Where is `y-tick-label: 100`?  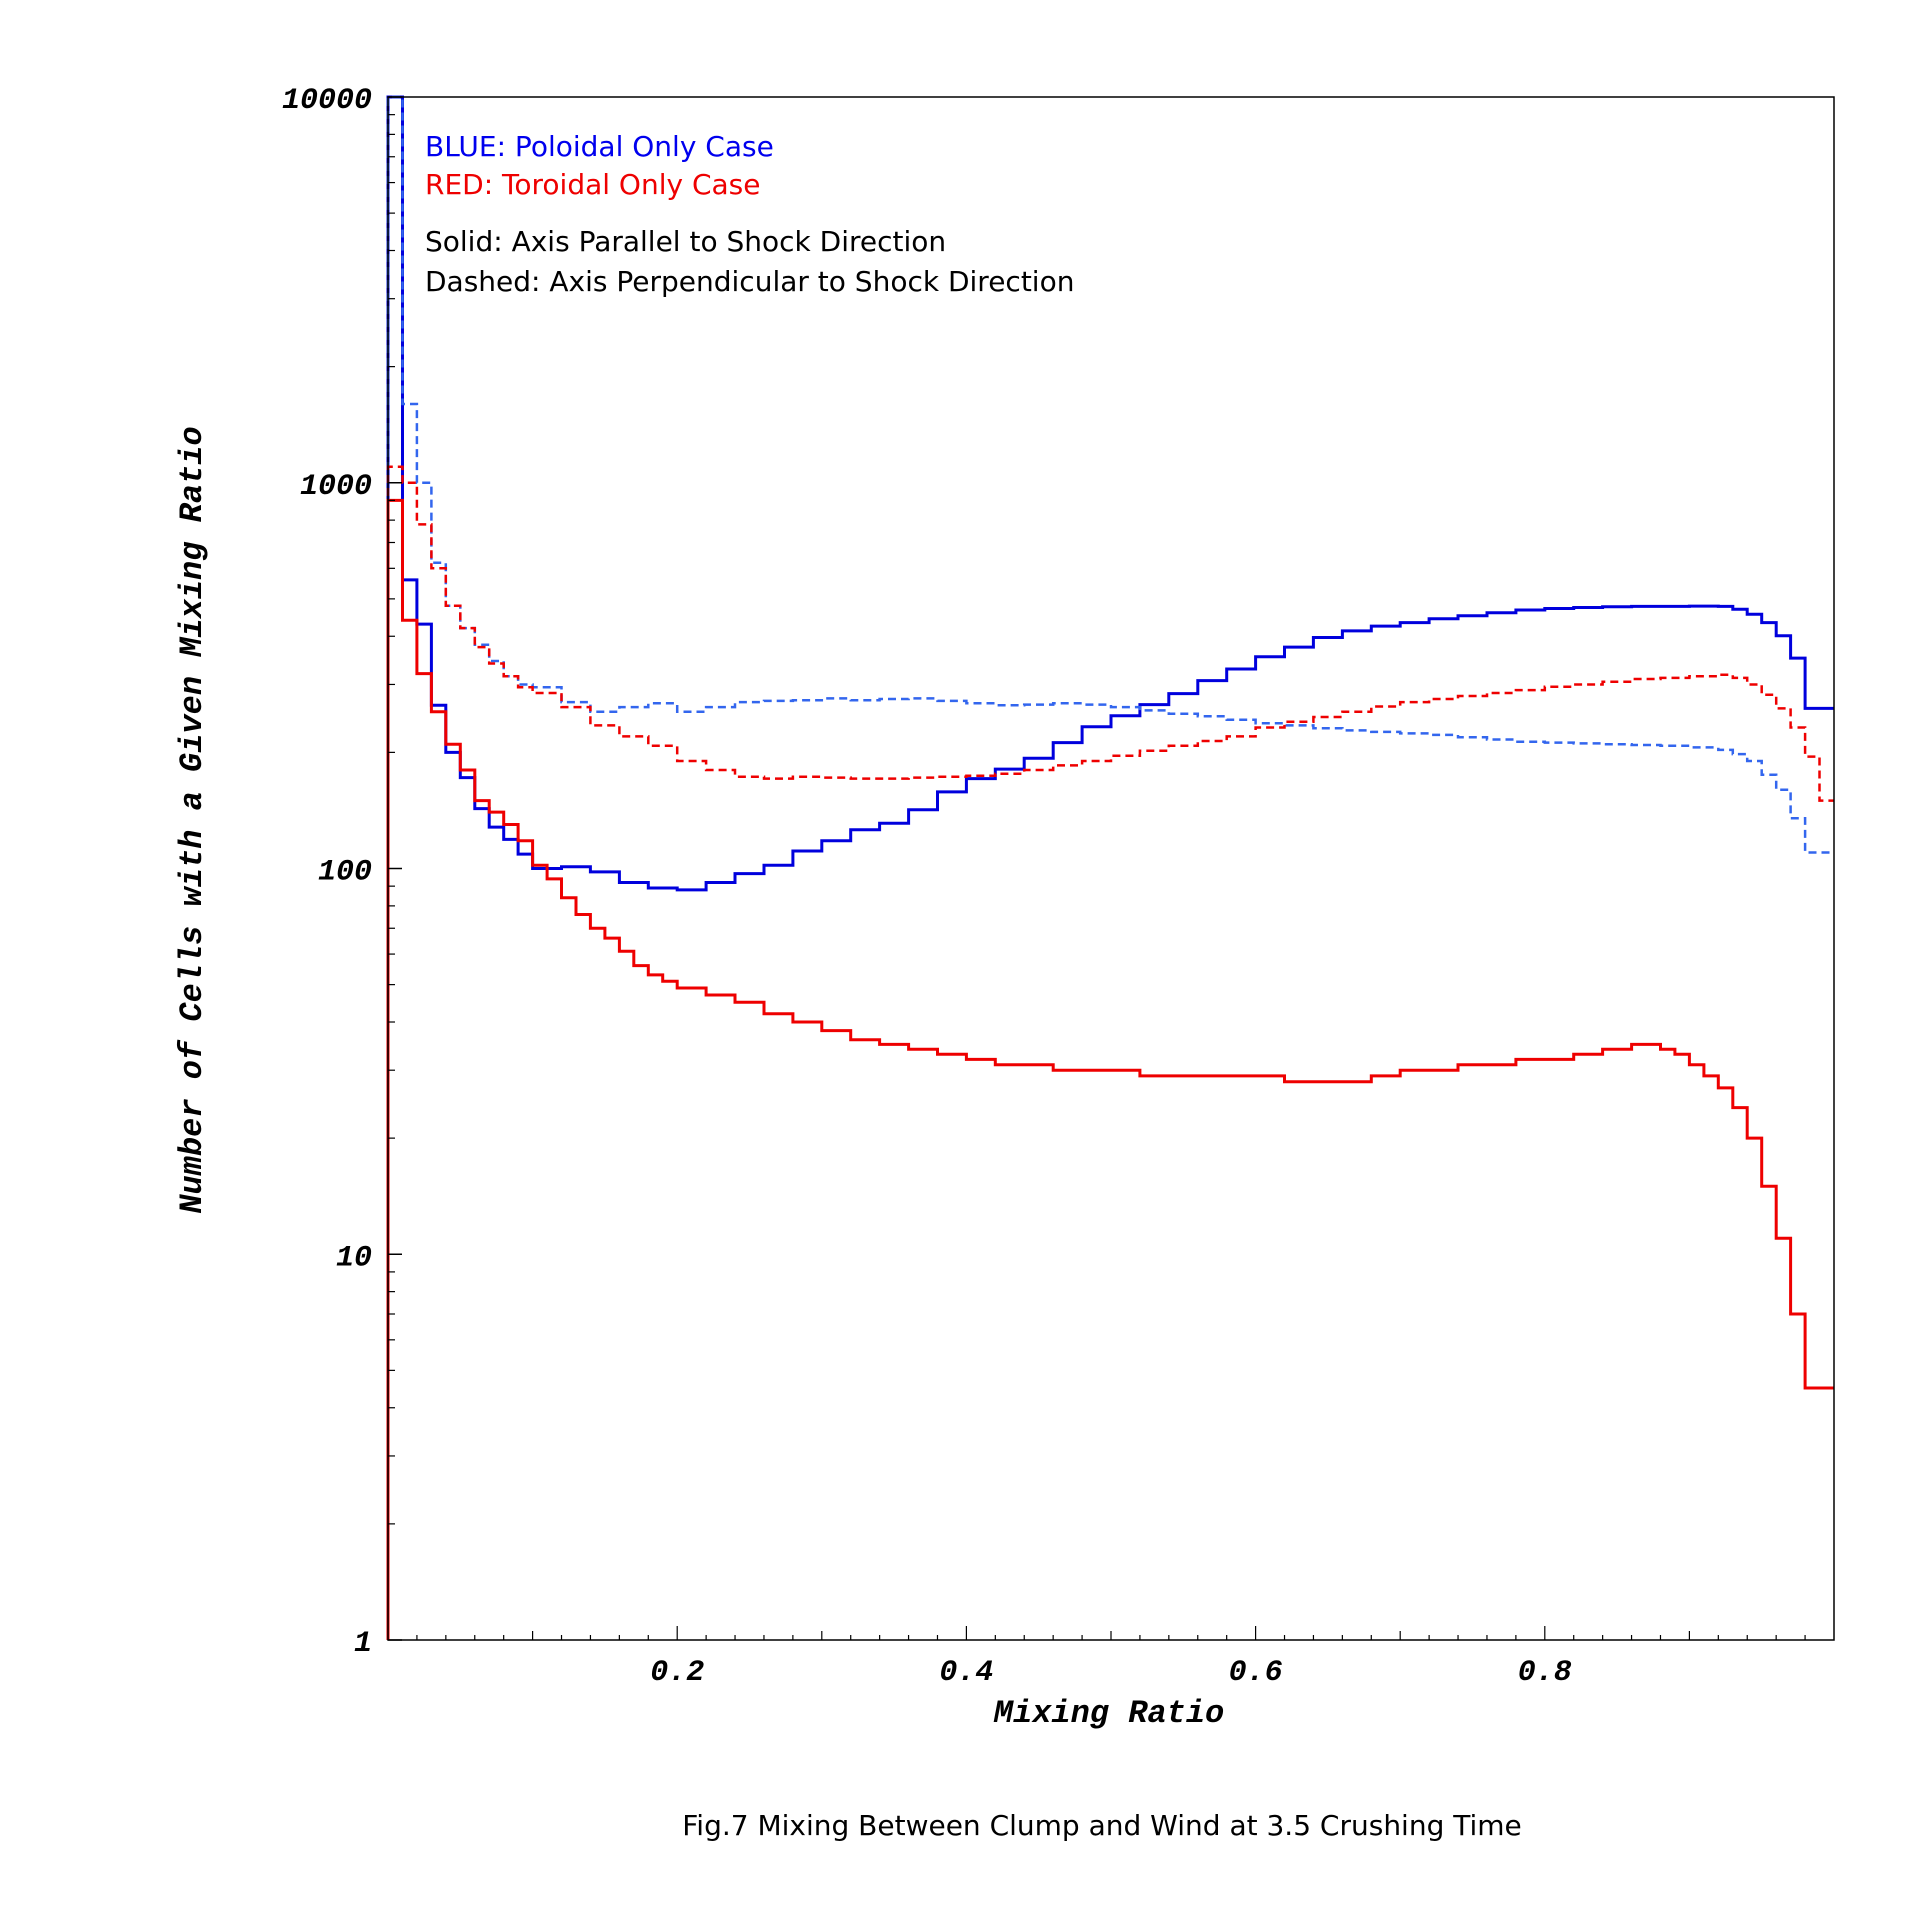 y-tick-label: 100 is located at coordinates (345, 873).